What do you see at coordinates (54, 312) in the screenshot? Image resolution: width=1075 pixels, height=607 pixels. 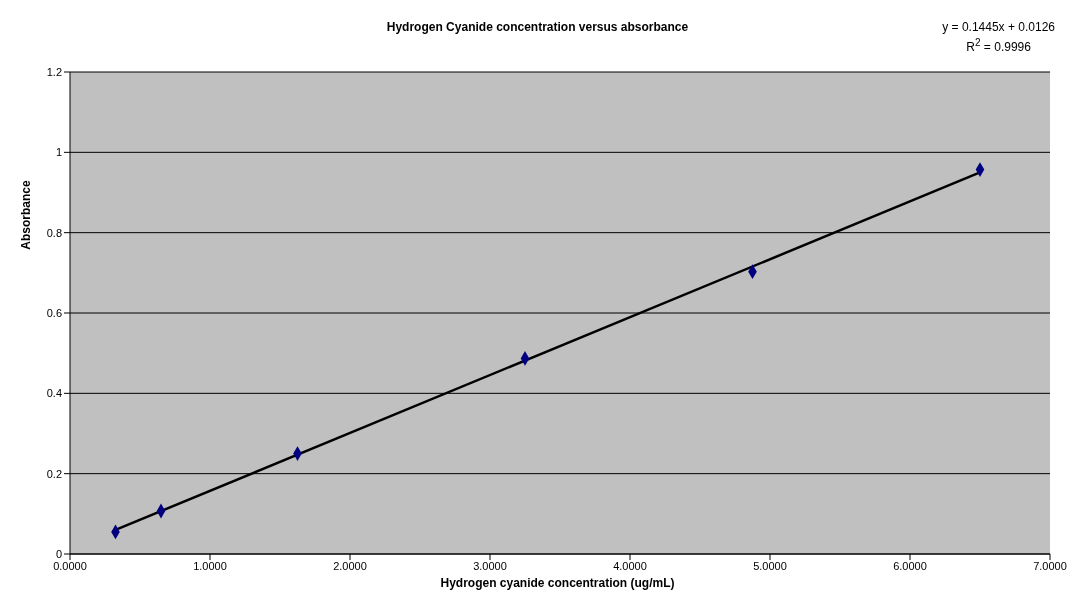 I see `y-tick-label: 0.6` at bounding box center [54, 312].